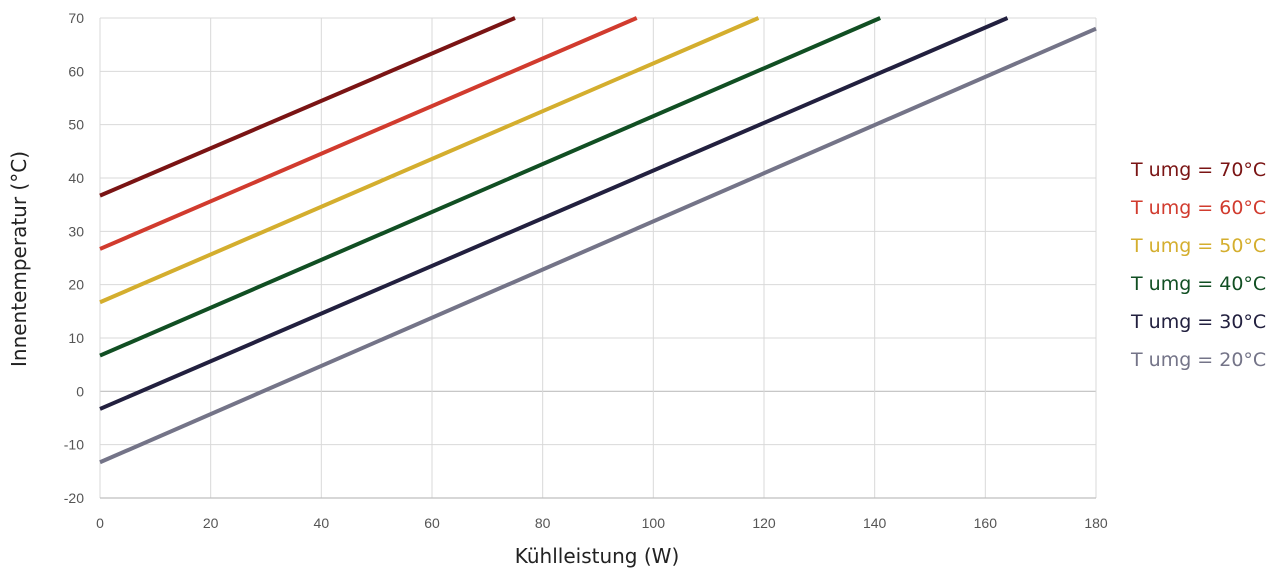 The height and width of the screenshot is (572, 1284). Describe the element at coordinates (1198, 246) in the screenshot. I see `legend-entry: T umg = 50°C` at that location.